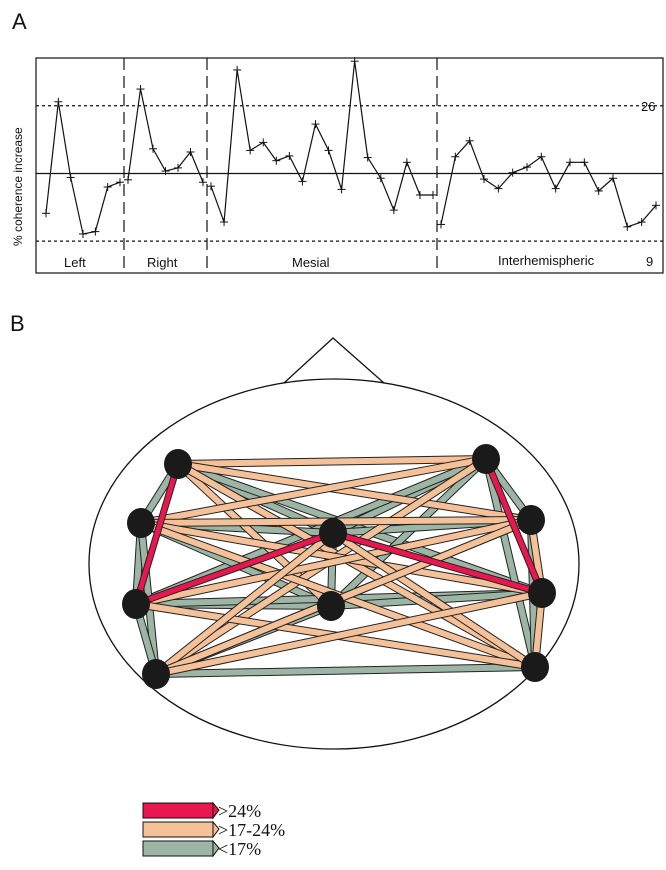 This screenshot has height=870, width=666. I want to click on panel-b-letter: B, so click(17, 323).